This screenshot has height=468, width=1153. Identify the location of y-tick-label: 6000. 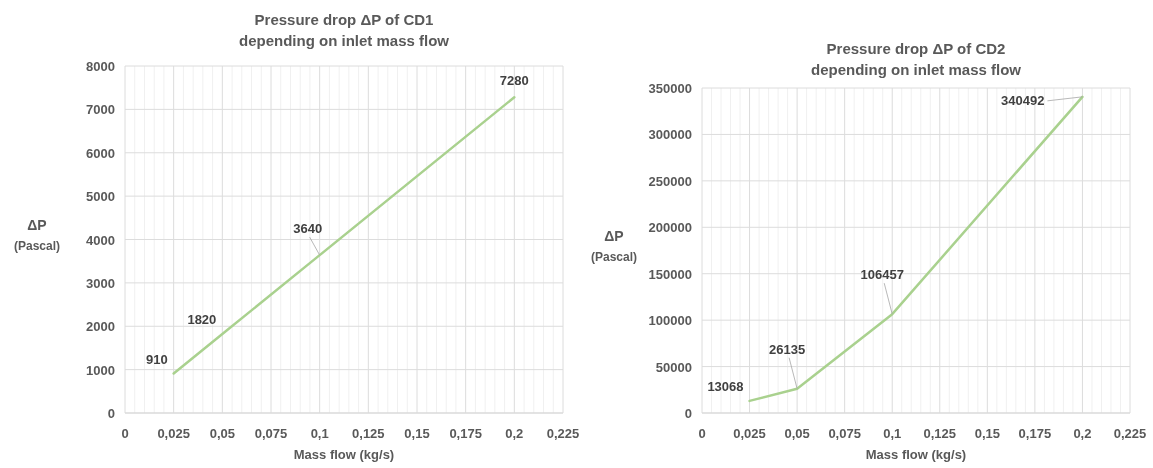
(100, 153).